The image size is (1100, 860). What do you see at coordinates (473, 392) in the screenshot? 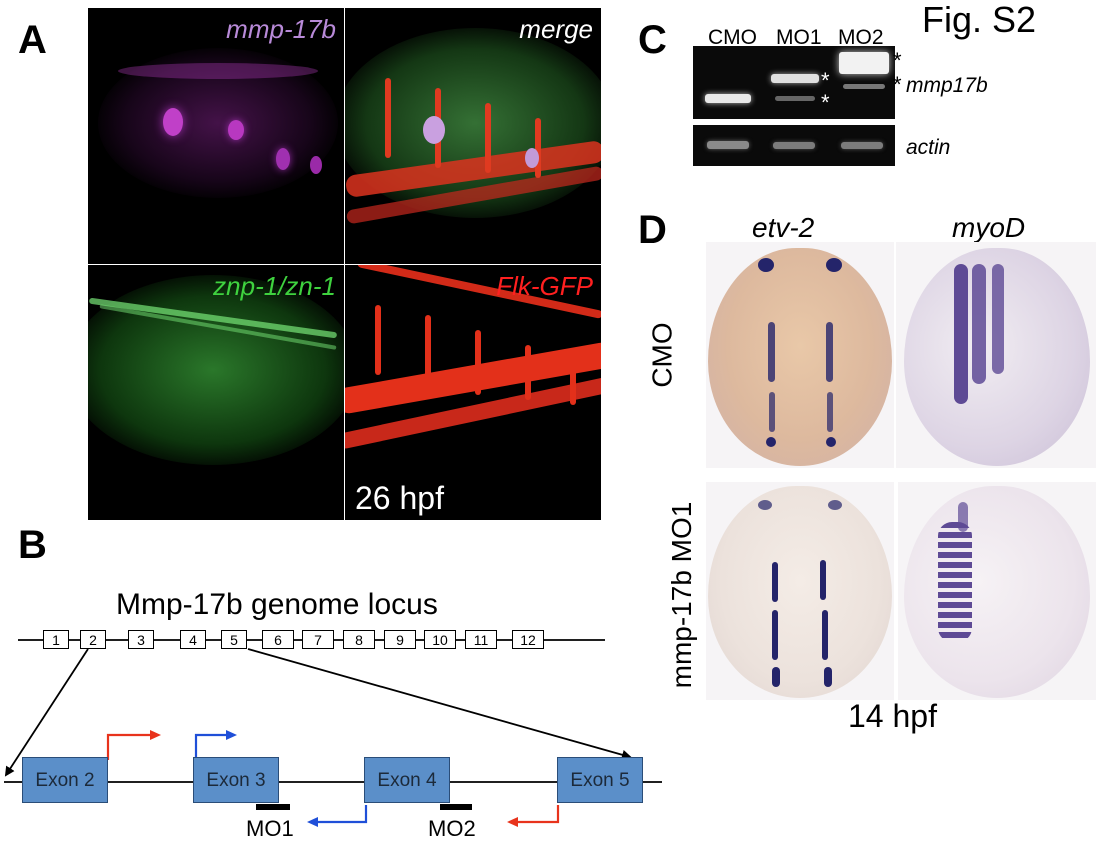
I see `micrograph-flk-gfp: Flk-GFP 26 hpf` at bounding box center [473, 392].